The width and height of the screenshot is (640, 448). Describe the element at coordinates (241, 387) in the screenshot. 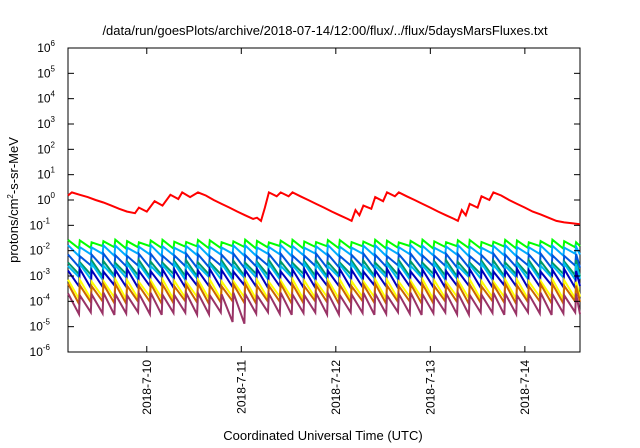

I see `x-tick-label: 2018-7-11` at that location.